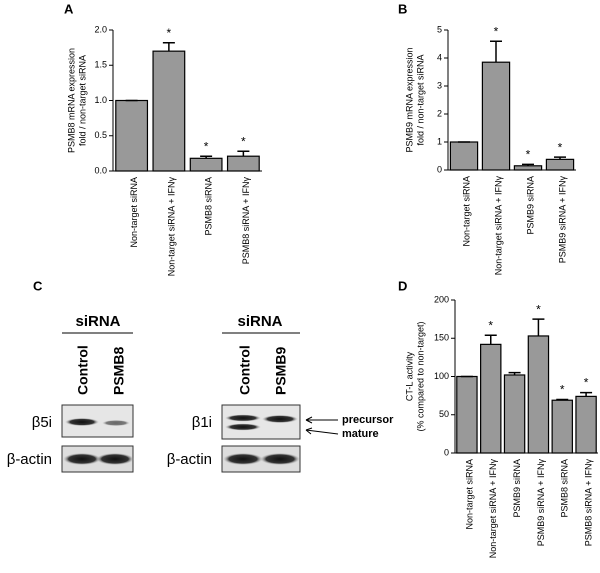  What do you see at coordinates (439, 113) in the screenshot?
I see `y-tick-label: 2` at bounding box center [439, 113].